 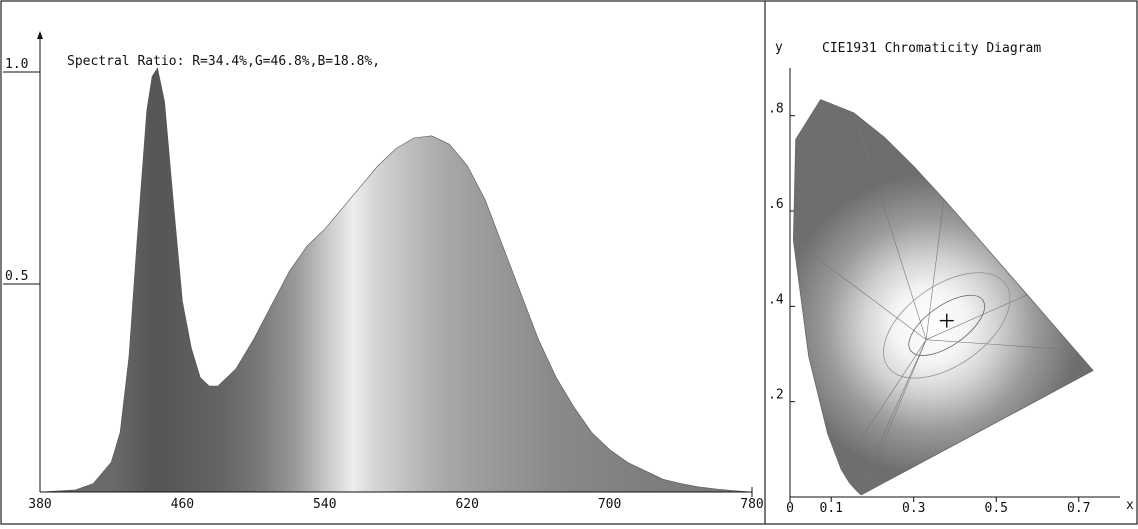 What do you see at coordinates (913, 508) in the screenshot?
I see `cie-x-tick-label: 0.3` at bounding box center [913, 508].